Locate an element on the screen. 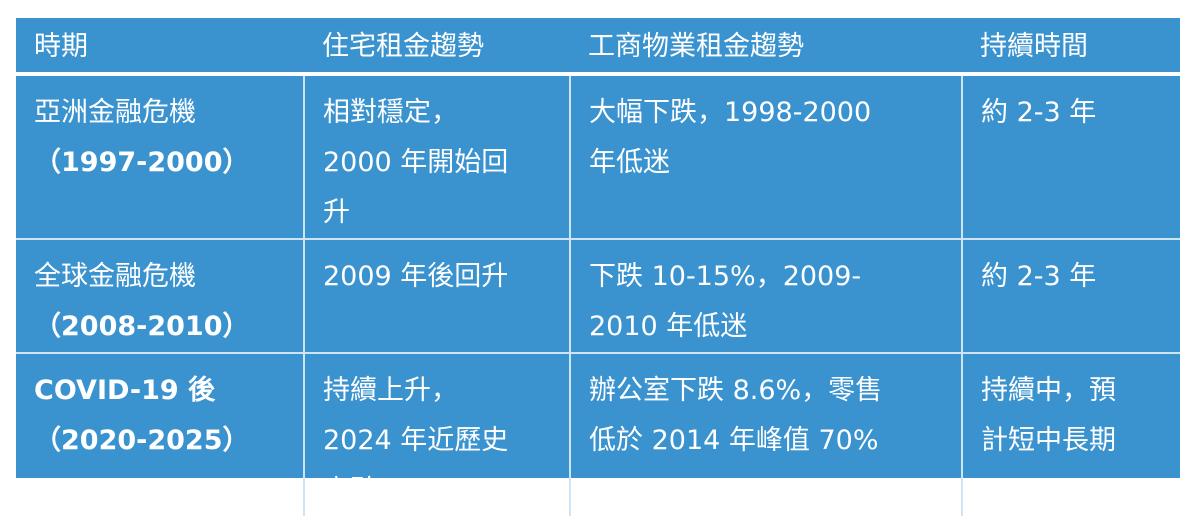 This screenshot has width=1200, height=516. commercial-cell: 下跌 10-15%，2009- 2010 年低迷 is located at coordinates (765, 295).